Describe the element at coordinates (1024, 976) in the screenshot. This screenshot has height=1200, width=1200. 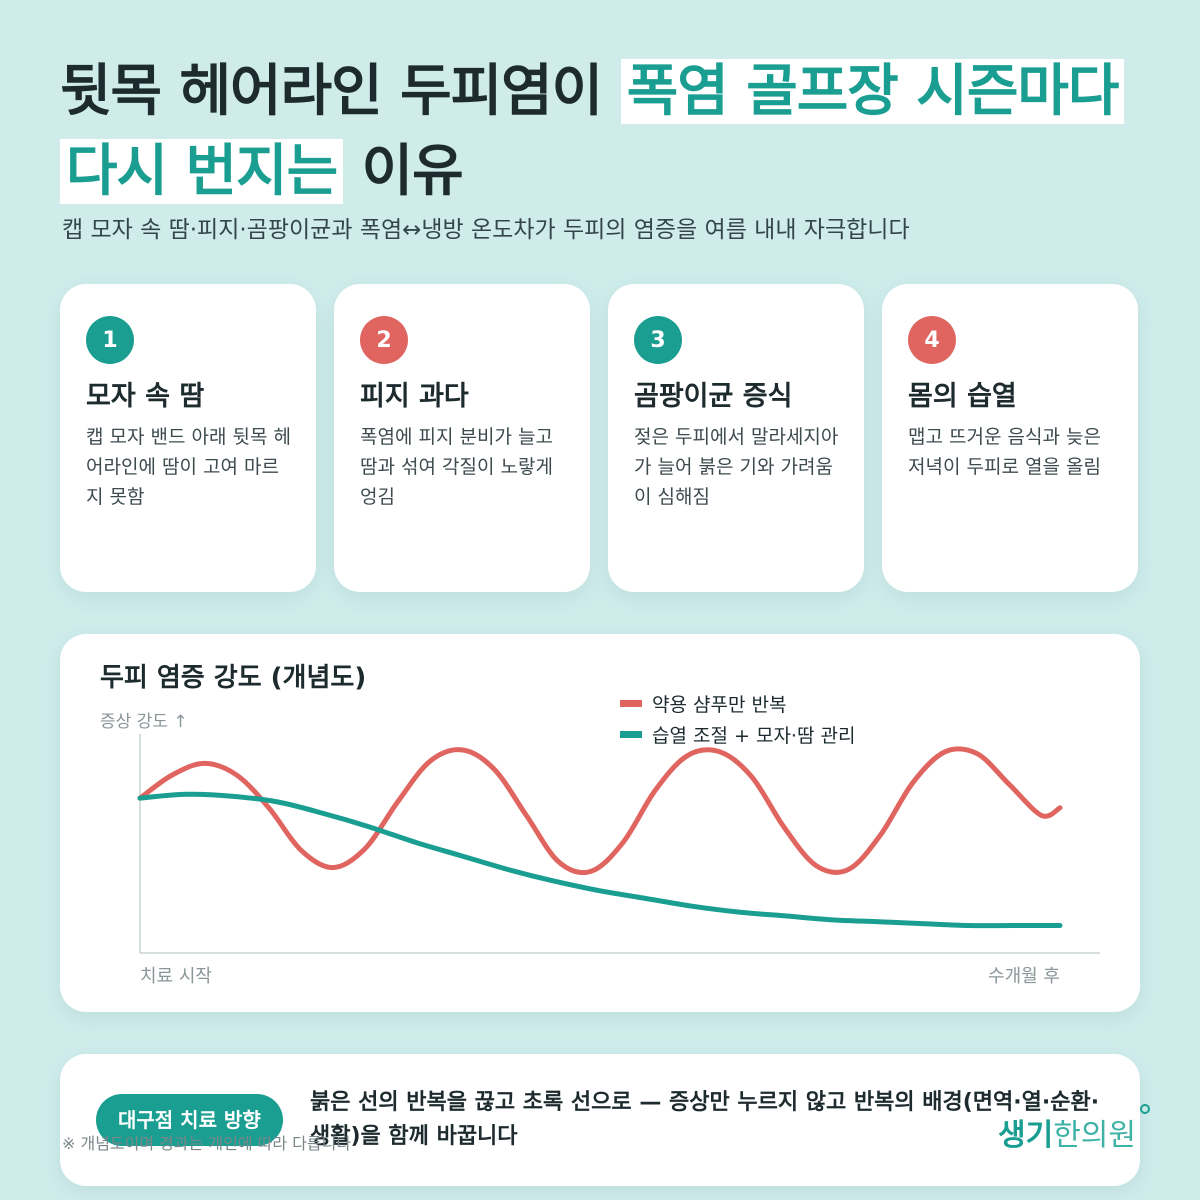
I see `x-axis-end-label: 수개월 후` at that location.